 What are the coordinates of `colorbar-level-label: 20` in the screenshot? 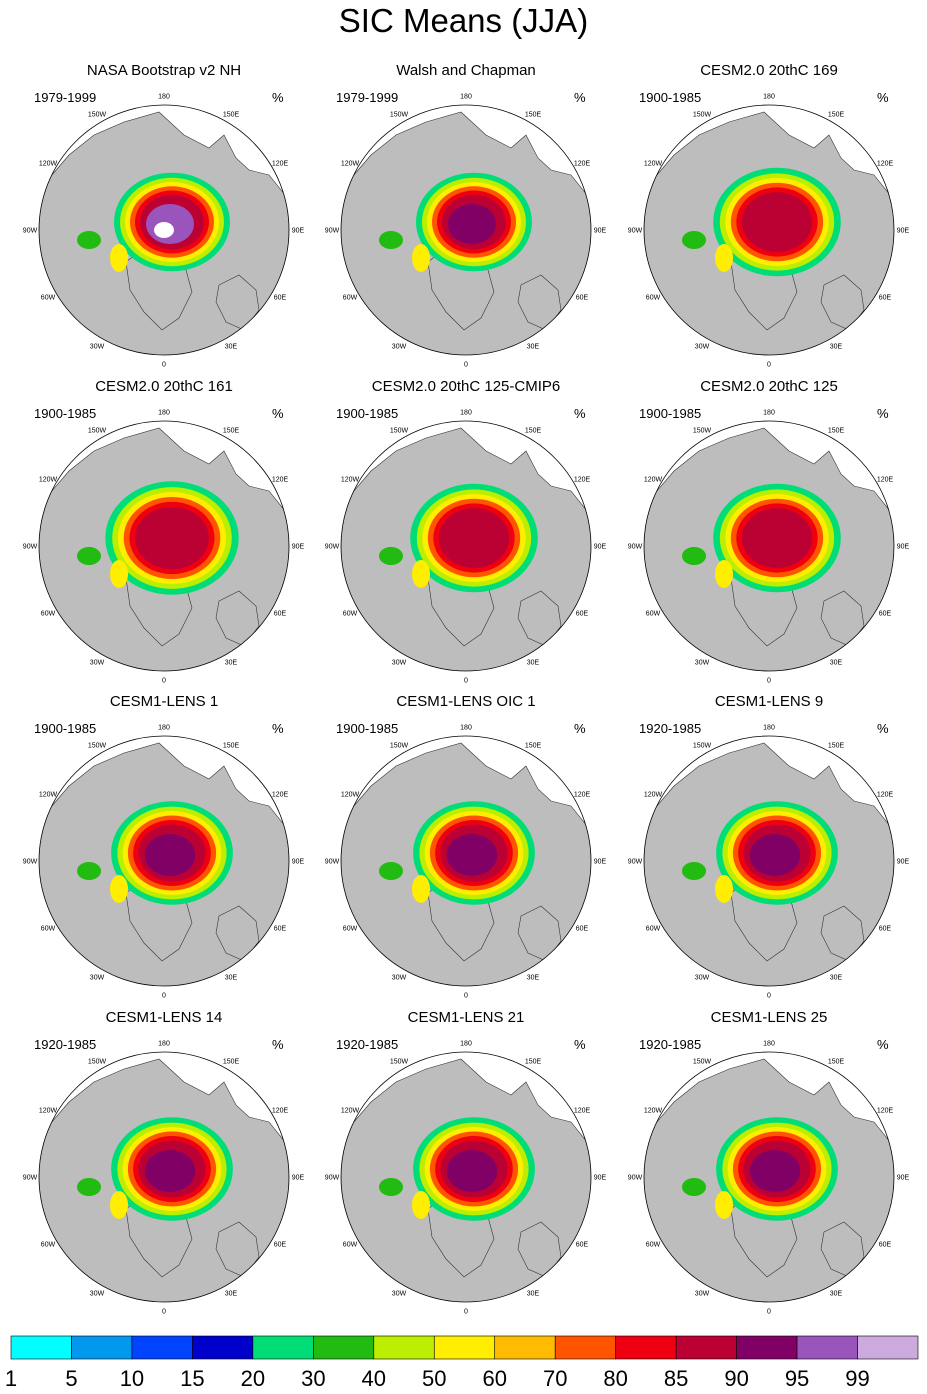 It's located at (253, 1378).